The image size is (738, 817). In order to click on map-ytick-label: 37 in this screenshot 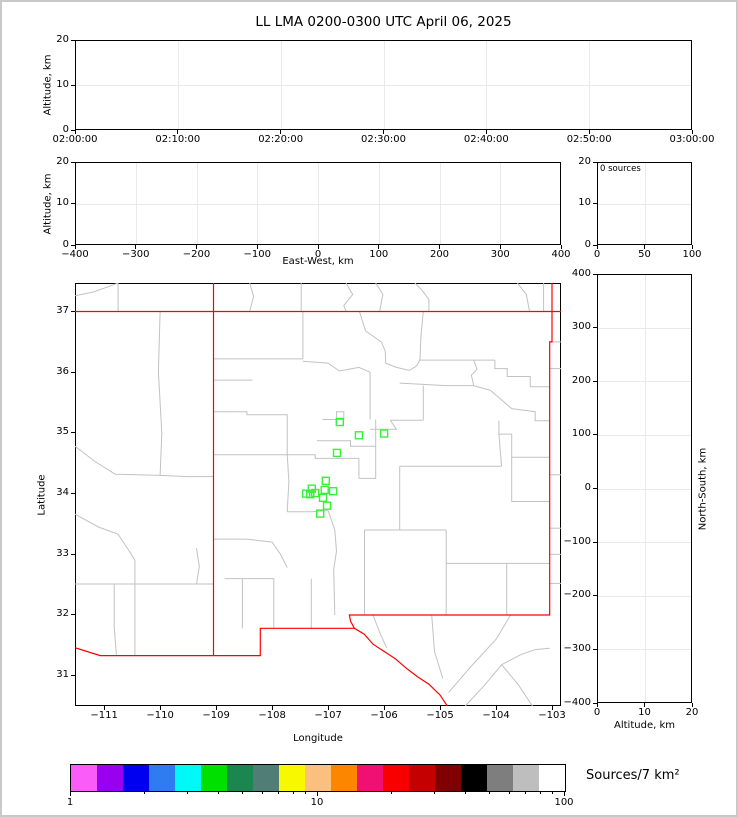, I will do `click(62, 311)`.